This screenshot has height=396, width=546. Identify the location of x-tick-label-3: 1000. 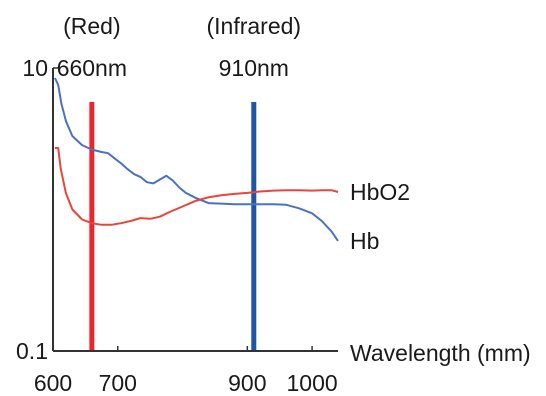
(312, 383).